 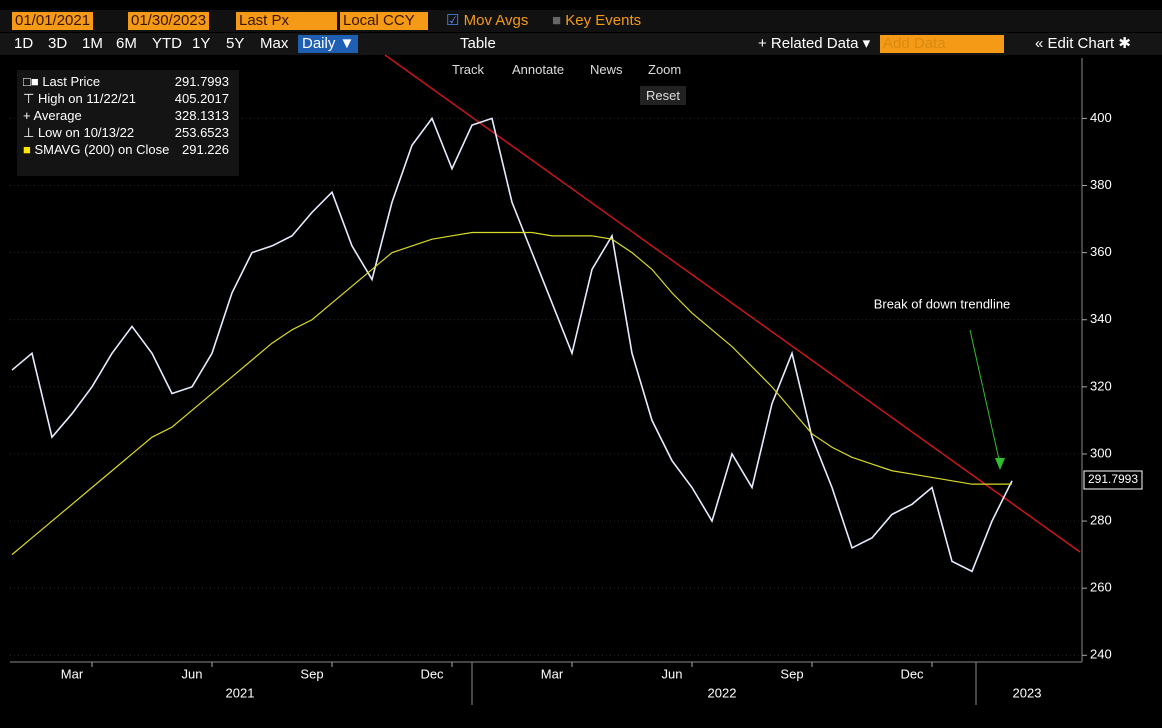 What do you see at coordinates (58, 43) in the screenshot?
I see `period-button: 3D` at bounding box center [58, 43].